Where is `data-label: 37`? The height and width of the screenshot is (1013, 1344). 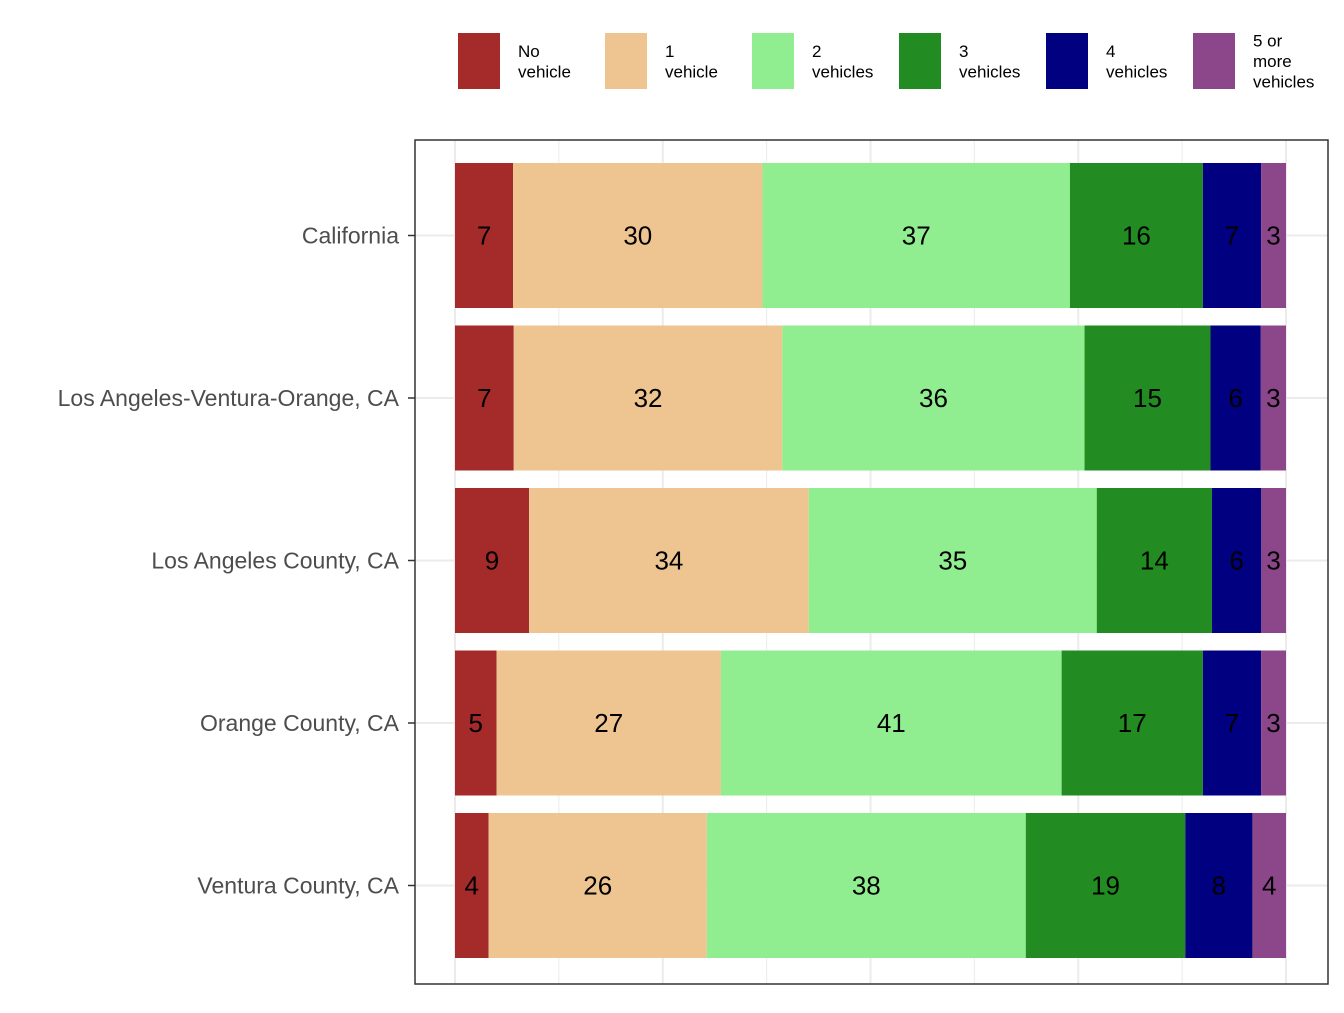
data-label: 37 is located at coordinates (916, 236).